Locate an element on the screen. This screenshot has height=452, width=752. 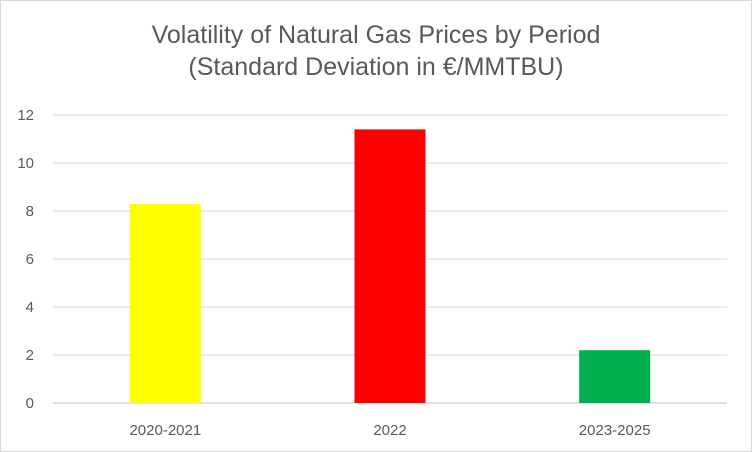
y-tick-label: 0 is located at coordinates (30, 403).